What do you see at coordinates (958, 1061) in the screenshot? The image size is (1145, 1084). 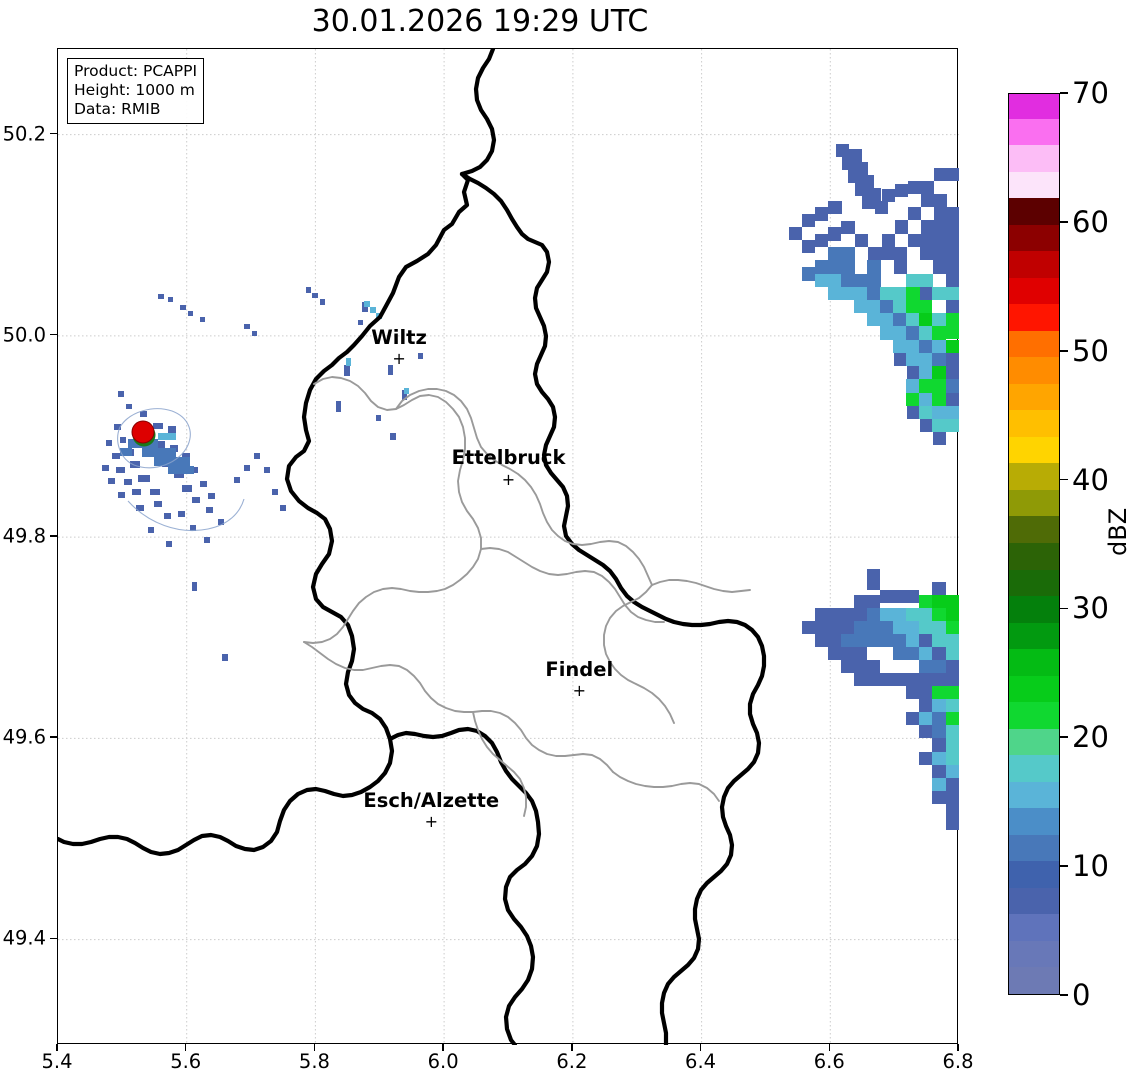 I see `x-tick-label: 6.8` at bounding box center [958, 1061].